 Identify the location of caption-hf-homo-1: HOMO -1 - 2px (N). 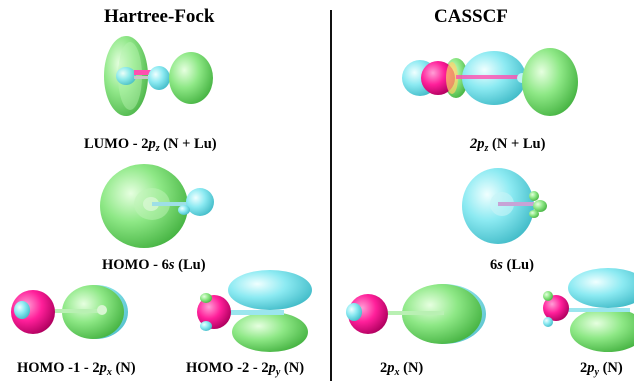
(76, 369).